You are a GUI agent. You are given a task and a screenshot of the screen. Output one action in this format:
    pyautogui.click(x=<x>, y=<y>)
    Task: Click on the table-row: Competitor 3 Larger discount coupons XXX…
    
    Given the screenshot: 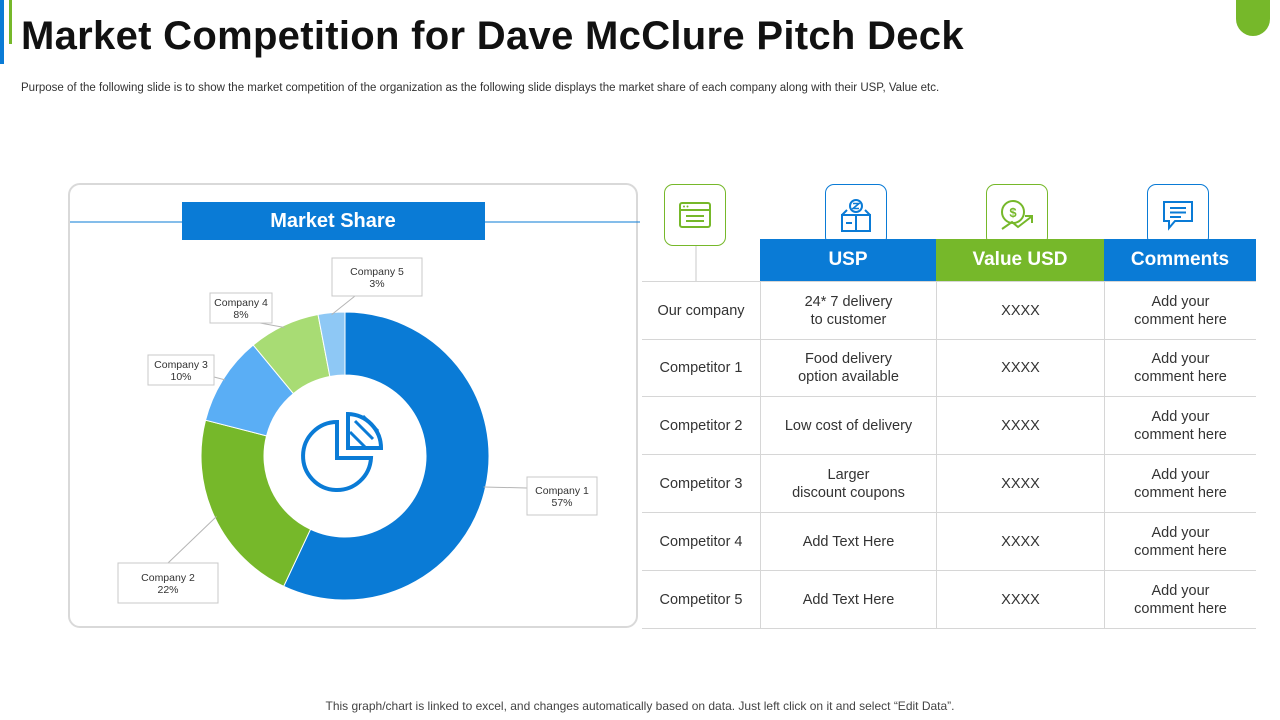 What is the action you would take?
    pyautogui.click(x=949, y=484)
    